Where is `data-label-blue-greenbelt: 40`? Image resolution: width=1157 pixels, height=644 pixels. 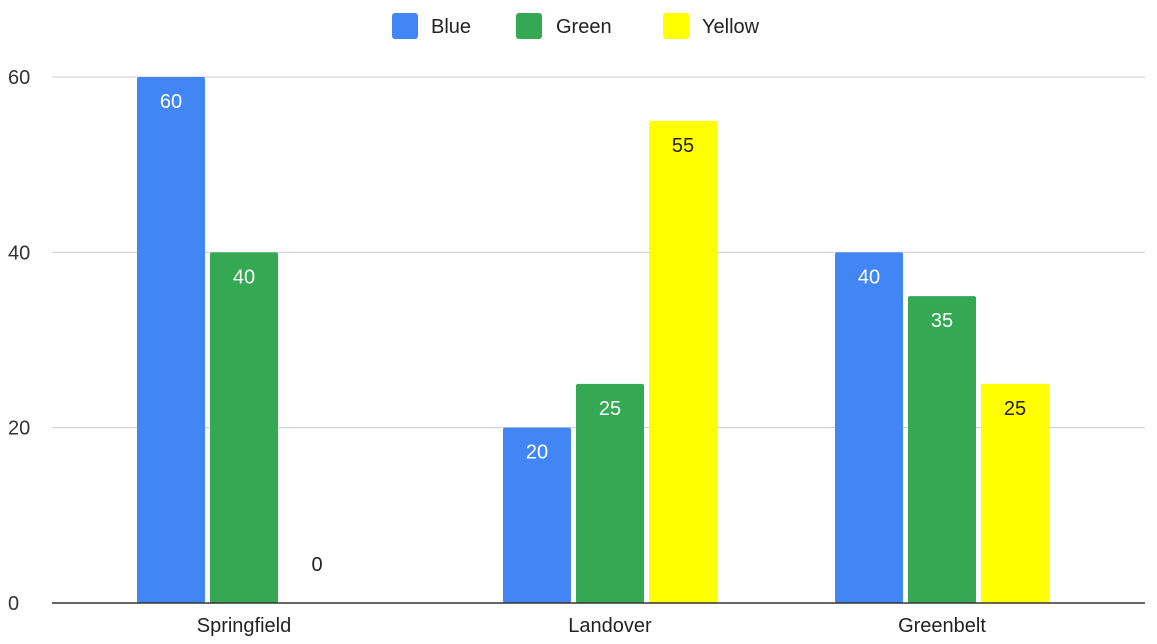 data-label-blue-greenbelt: 40 is located at coordinates (869, 277).